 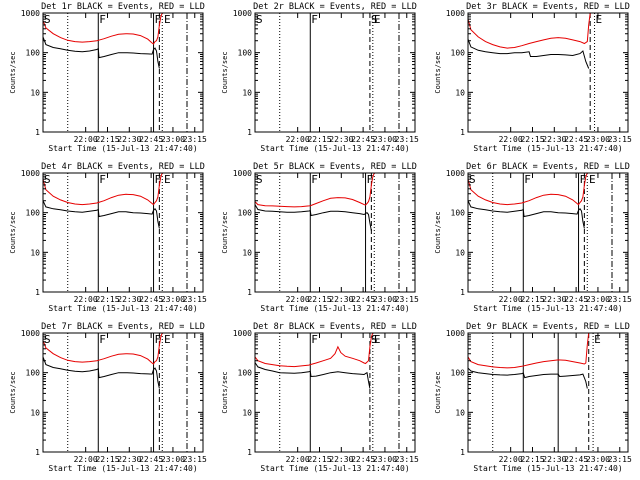 I want to click on chart-title: Det 5r BLACK = Events, RED = LLD, so click(x=335, y=167).